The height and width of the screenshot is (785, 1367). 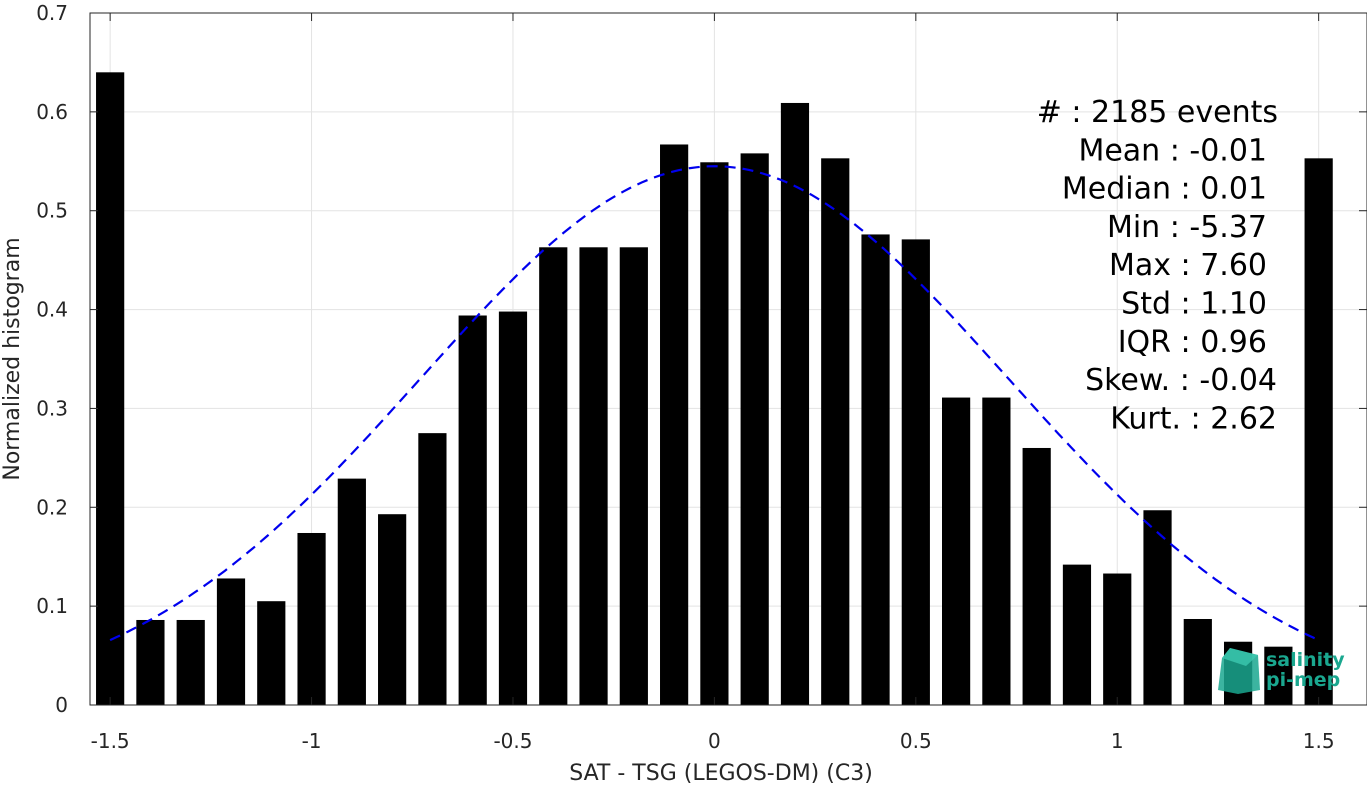 I want to click on y-tick-label: 0.4, so click(x=52, y=310).